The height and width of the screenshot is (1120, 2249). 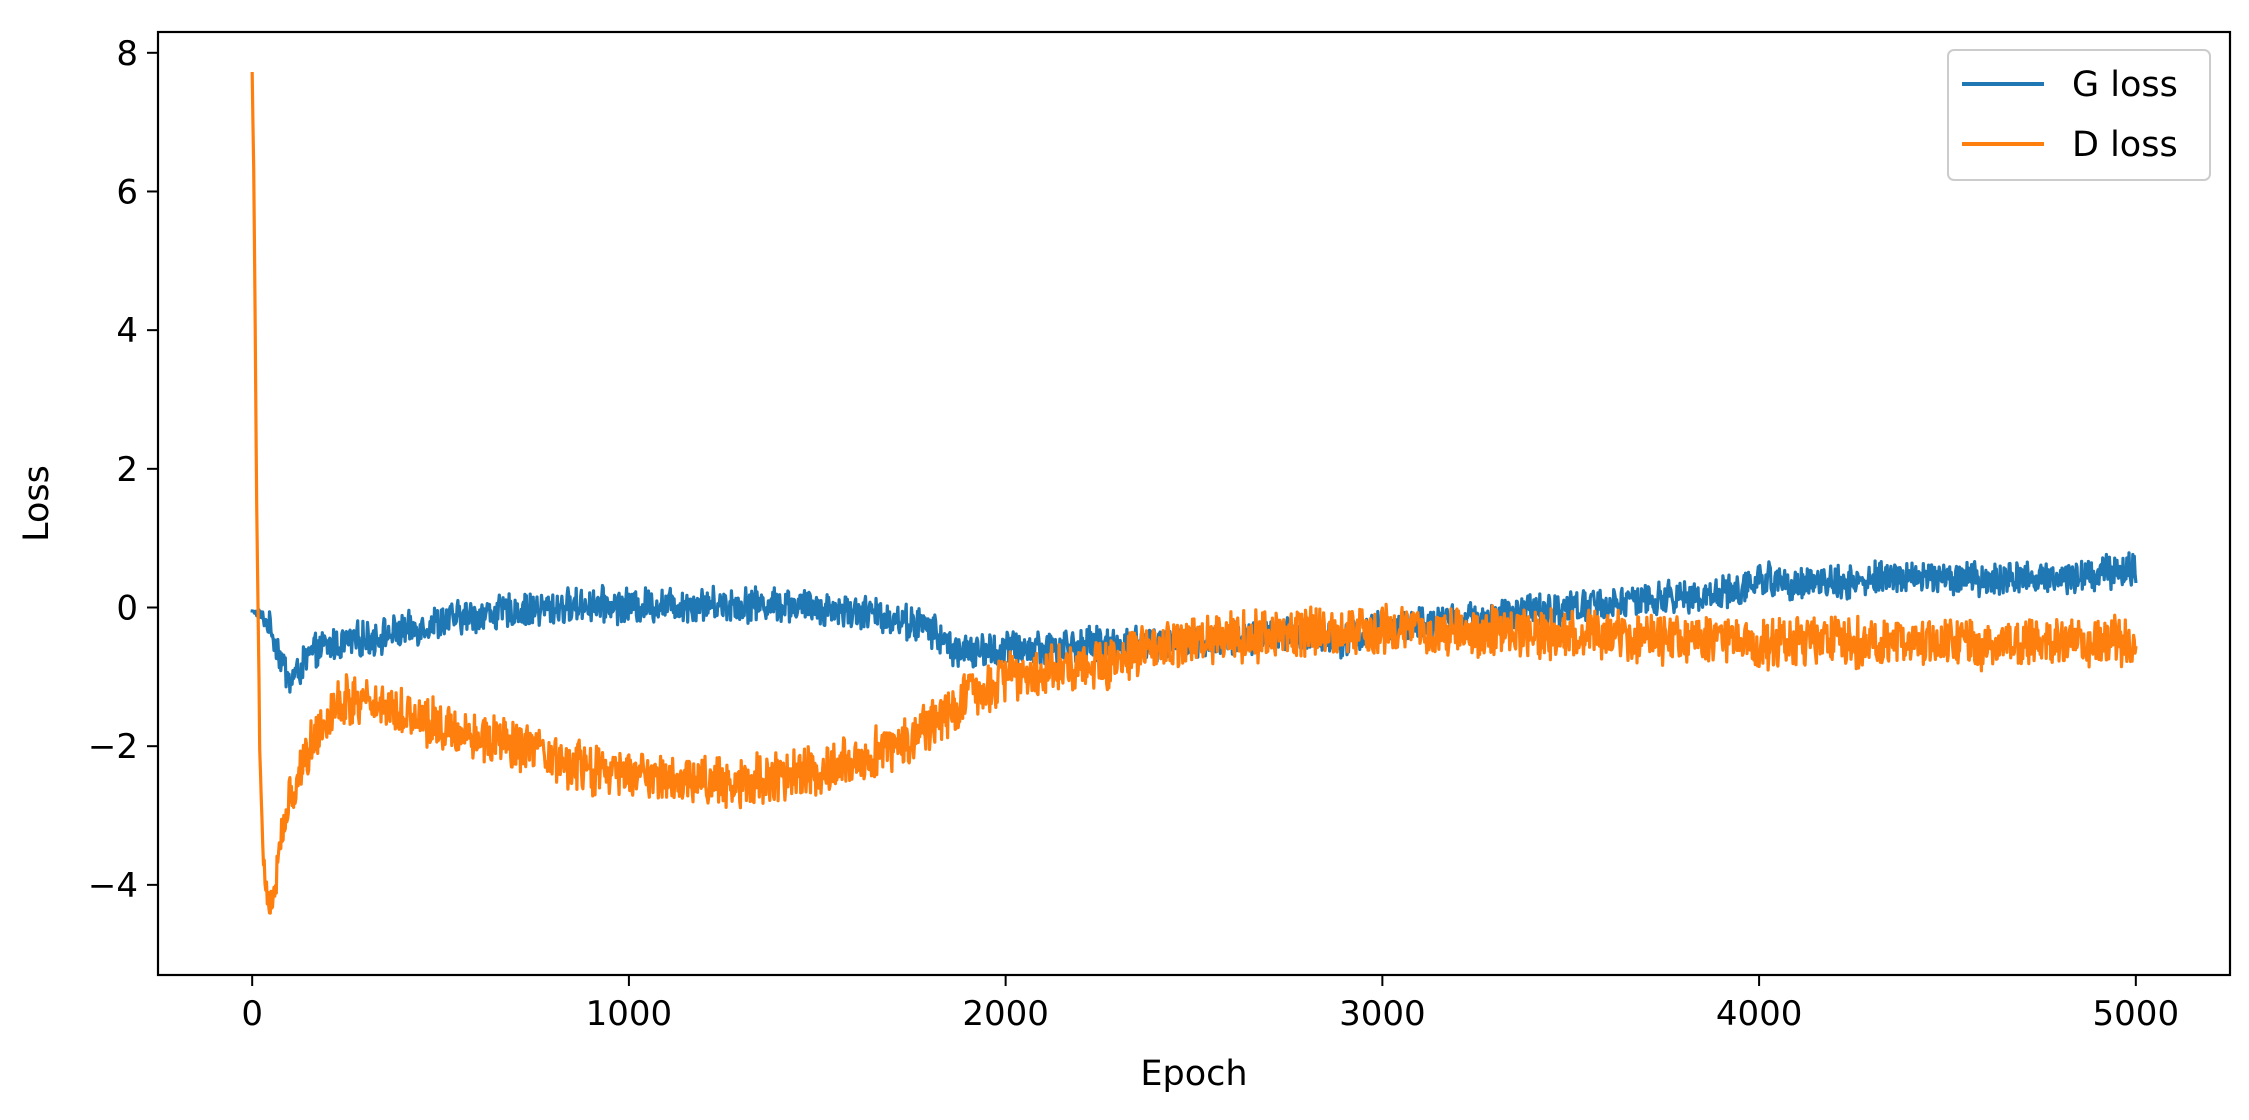 I want to click on legend-label-g-loss: G loss, so click(x=2125, y=85).